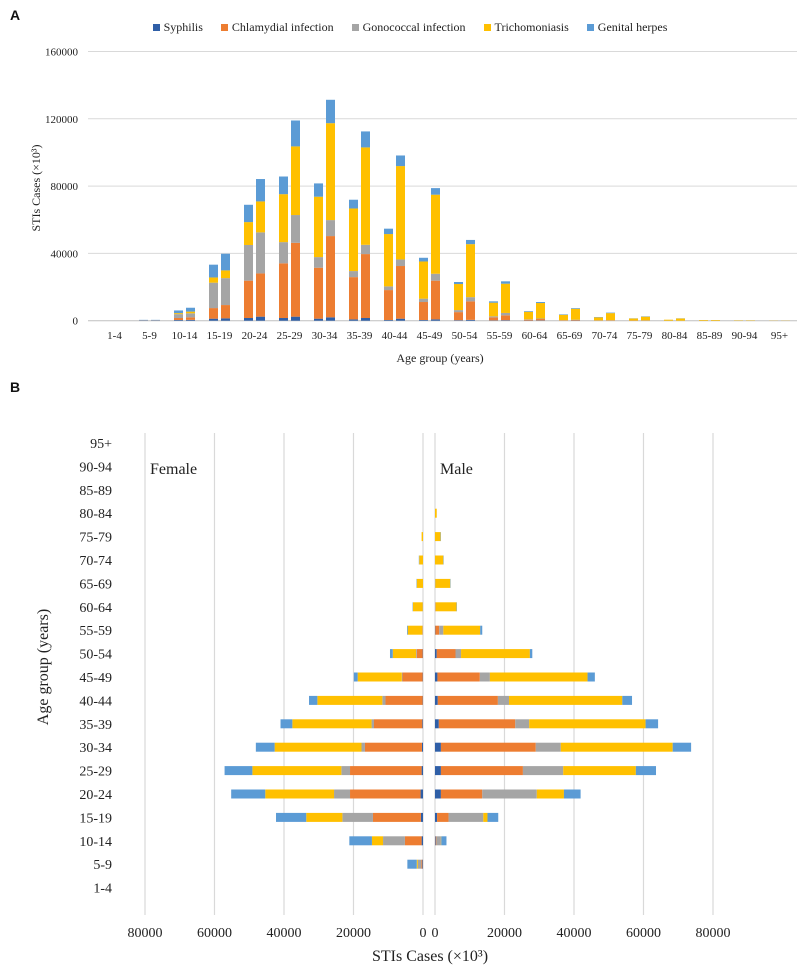 The image size is (800, 969). What do you see at coordinates (605, 336) in the screenshot?
I see `x-tick-label: 70-74` at bounding box center [605, 336].